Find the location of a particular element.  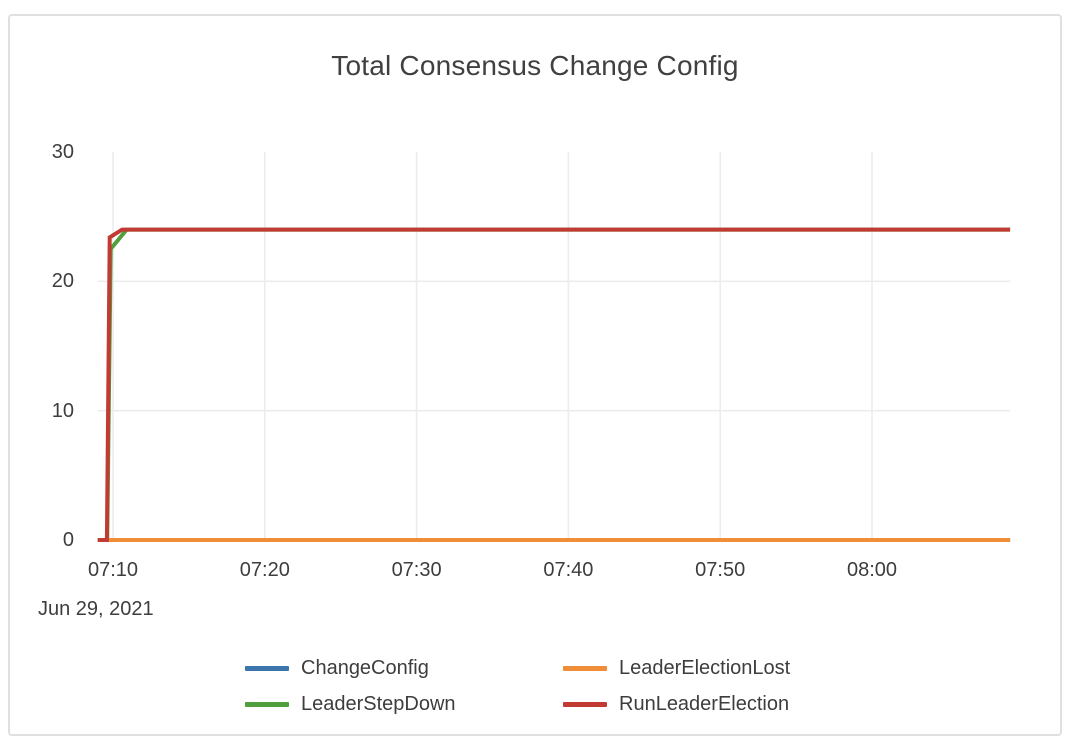

x-axis-tick-label: 07:40 is located at coordinates (568, 570).